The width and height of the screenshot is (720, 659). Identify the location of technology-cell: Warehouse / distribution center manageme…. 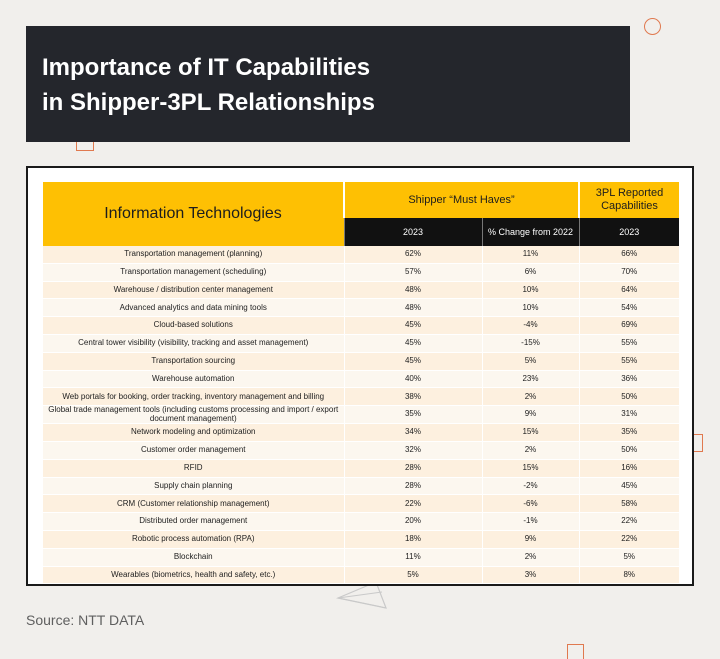
(193, 290).